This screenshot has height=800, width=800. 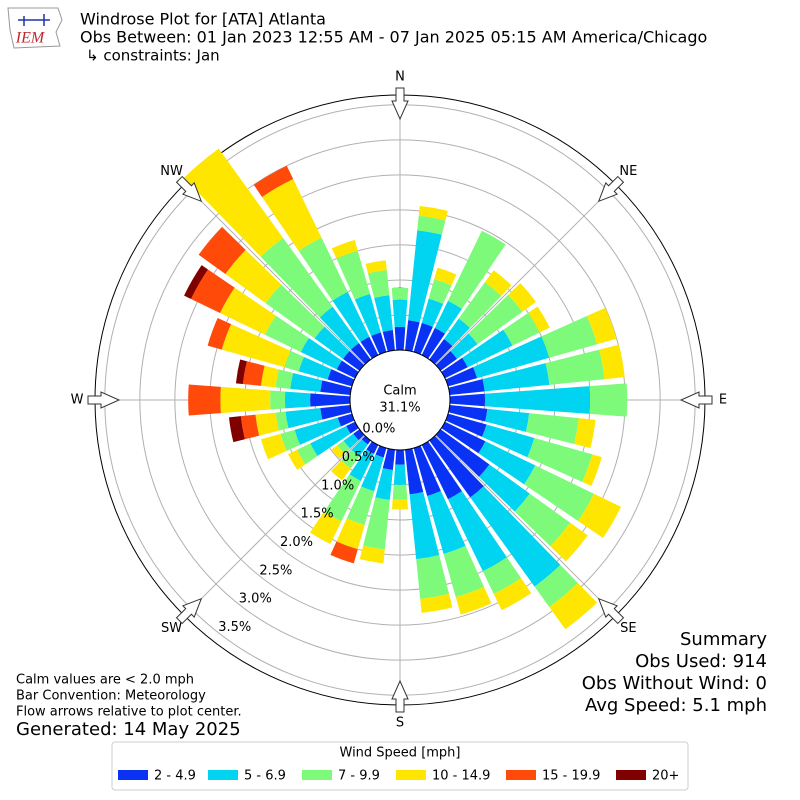 I want to click on r-tick-label: 3.0%, so click(x=255, y=599).